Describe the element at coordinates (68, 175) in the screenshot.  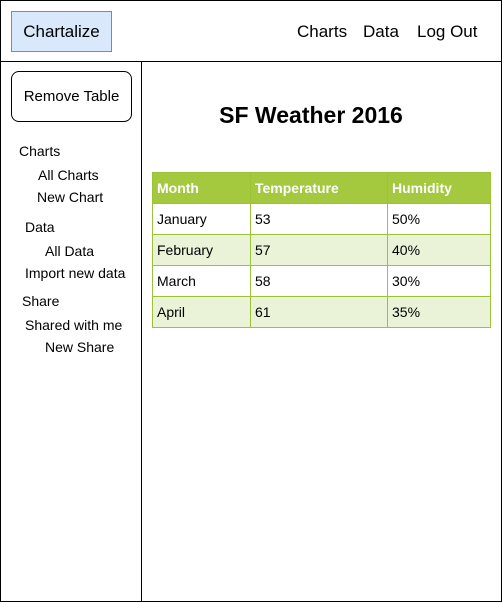
I see `sidebar-item-all-charts: All Charts` at that location.